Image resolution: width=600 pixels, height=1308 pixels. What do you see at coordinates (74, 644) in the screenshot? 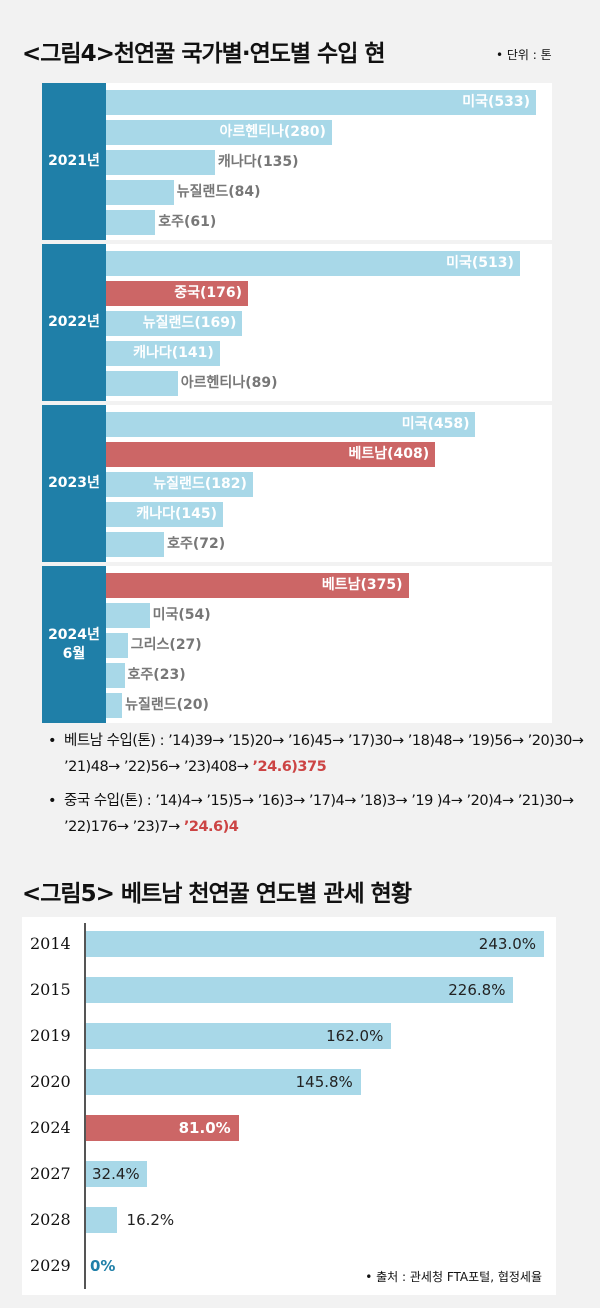
I see `year-label: 2024년 6월` at bounding box center [74, 644].